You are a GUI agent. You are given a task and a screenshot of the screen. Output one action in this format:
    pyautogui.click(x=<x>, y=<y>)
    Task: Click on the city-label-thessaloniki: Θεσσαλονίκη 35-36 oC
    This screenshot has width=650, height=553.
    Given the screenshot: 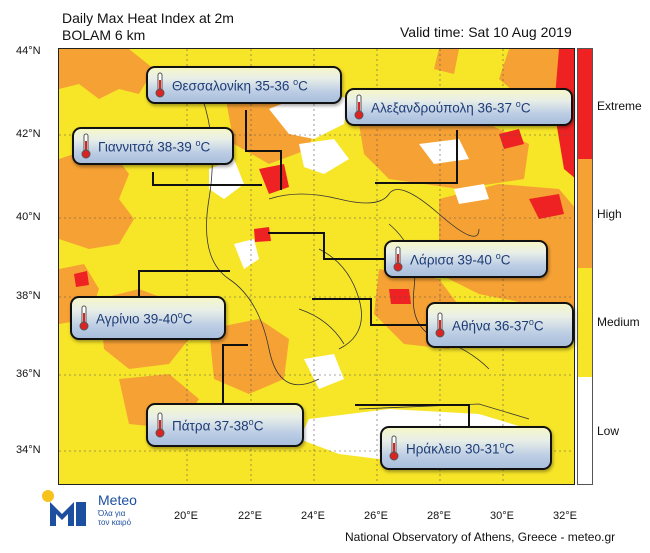 What is the action you would take?
    pyautogui.click(x=244, y=85)
    